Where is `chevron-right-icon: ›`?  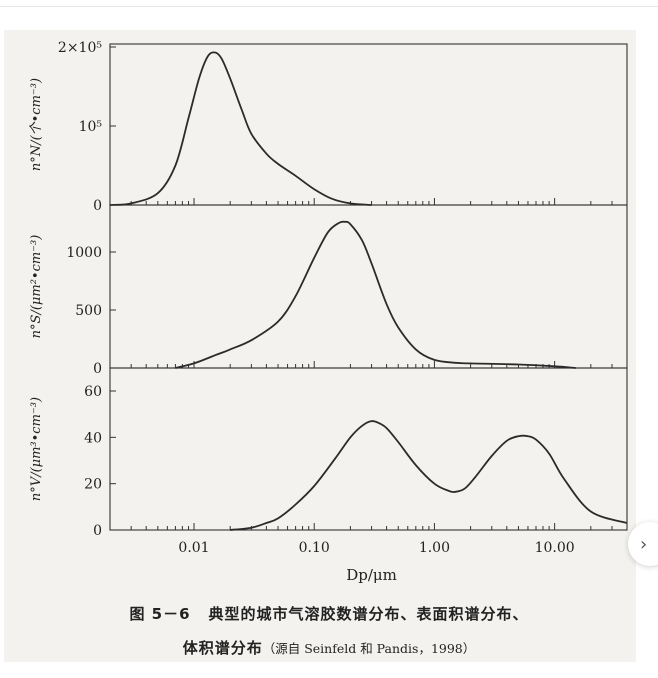 chevron-right-icon: › is located at coordinates (644, 544).